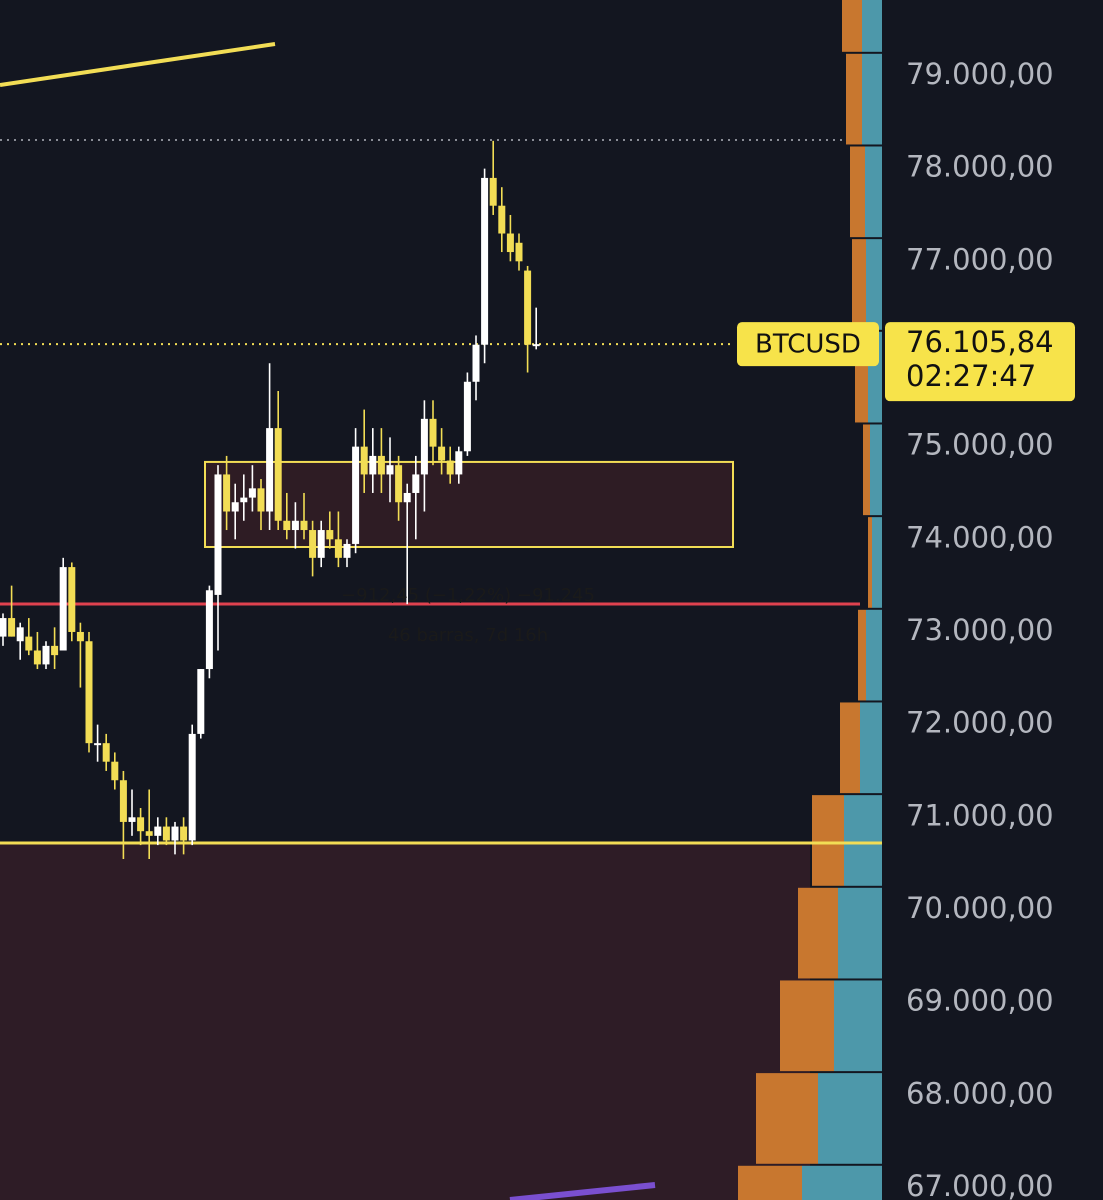 This screenshot has width=1103, height=1200. Describe the element at coordinates (980, 1184) in the screenshot. I see `y-tick-label: 67.000,00` at that location.